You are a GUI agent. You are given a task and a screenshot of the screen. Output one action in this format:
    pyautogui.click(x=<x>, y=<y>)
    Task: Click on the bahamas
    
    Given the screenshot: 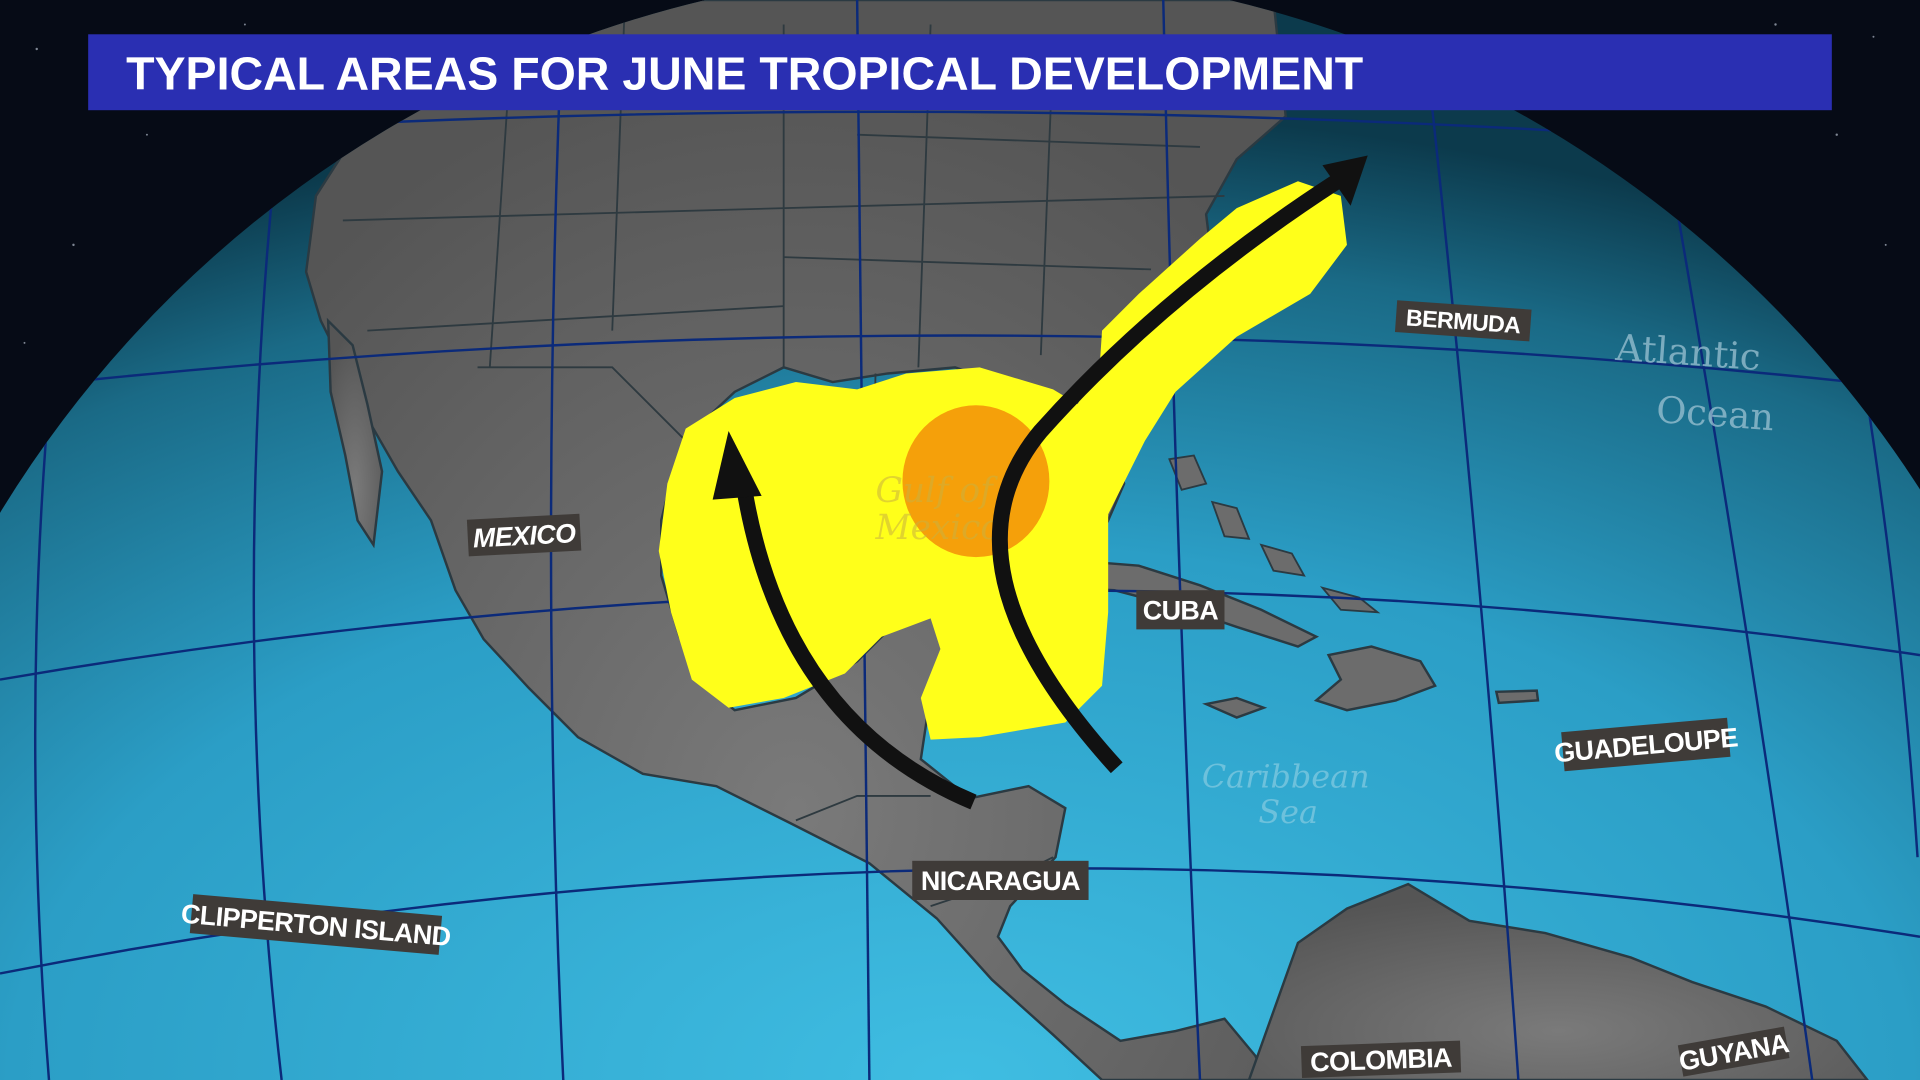 What is the action you would take?
    pyautogui.click(x=1274, y=534)
    